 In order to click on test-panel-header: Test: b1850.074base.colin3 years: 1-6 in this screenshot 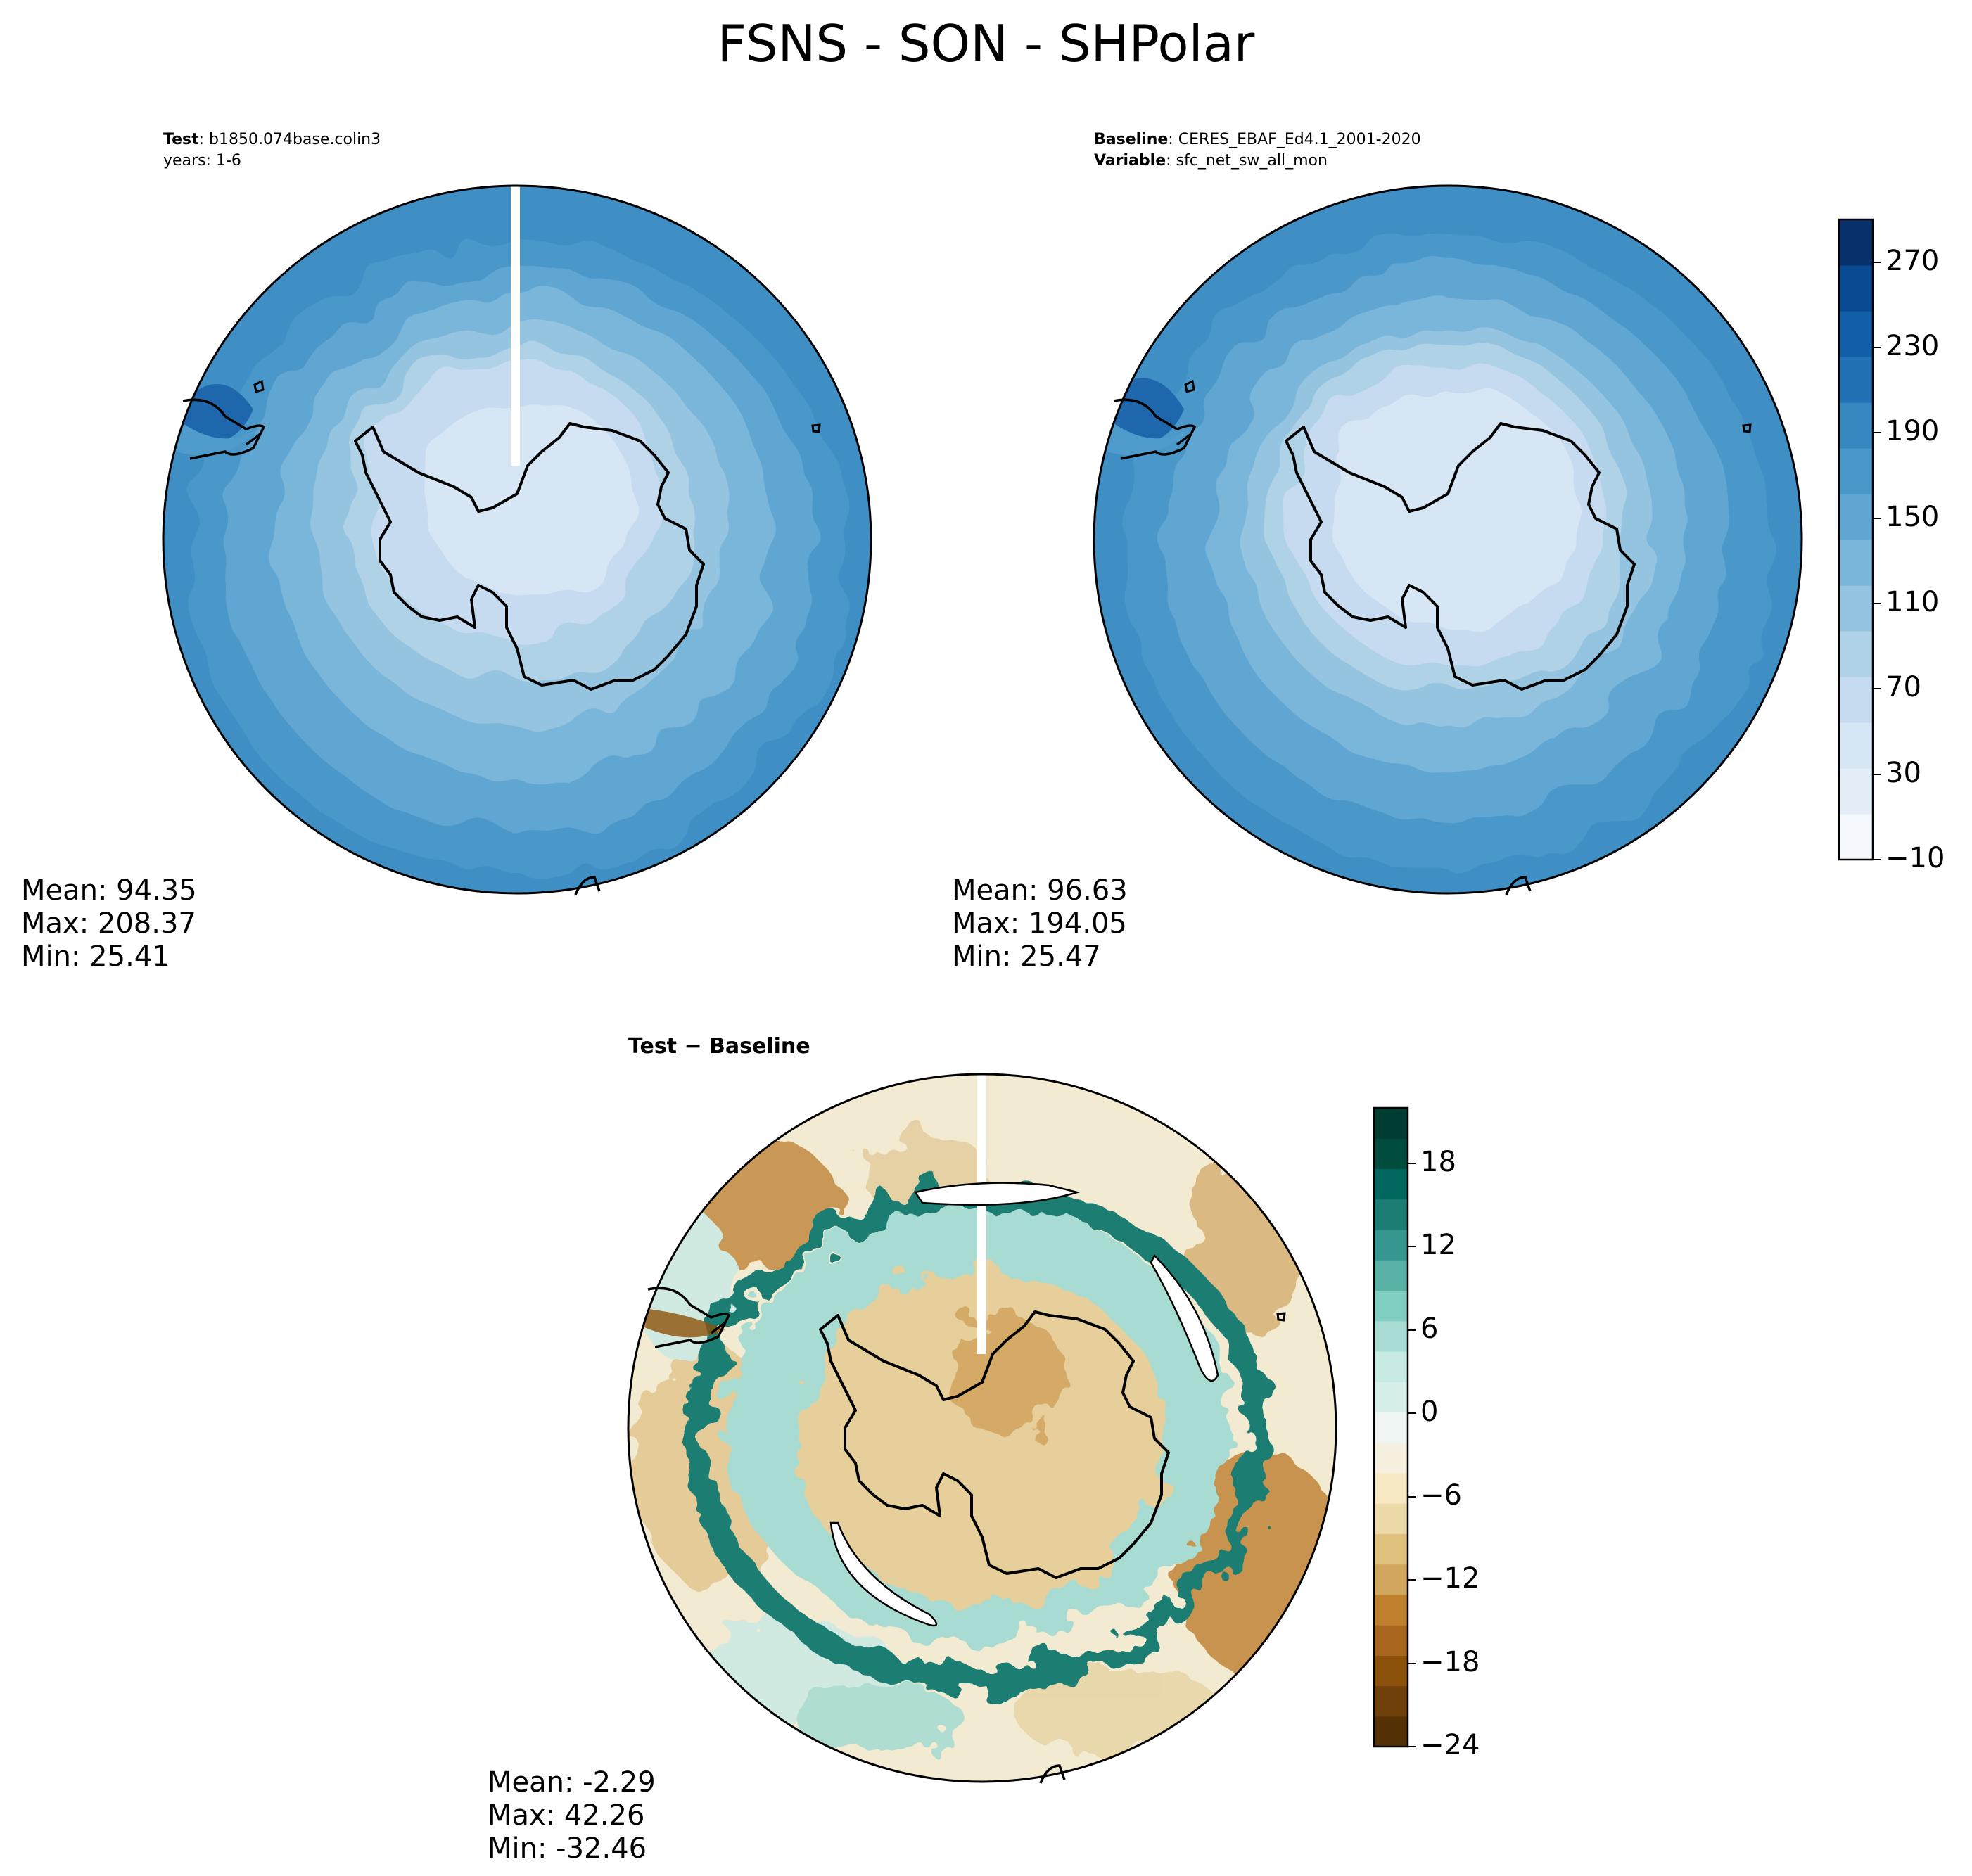, I will do `click(272, 150)`.